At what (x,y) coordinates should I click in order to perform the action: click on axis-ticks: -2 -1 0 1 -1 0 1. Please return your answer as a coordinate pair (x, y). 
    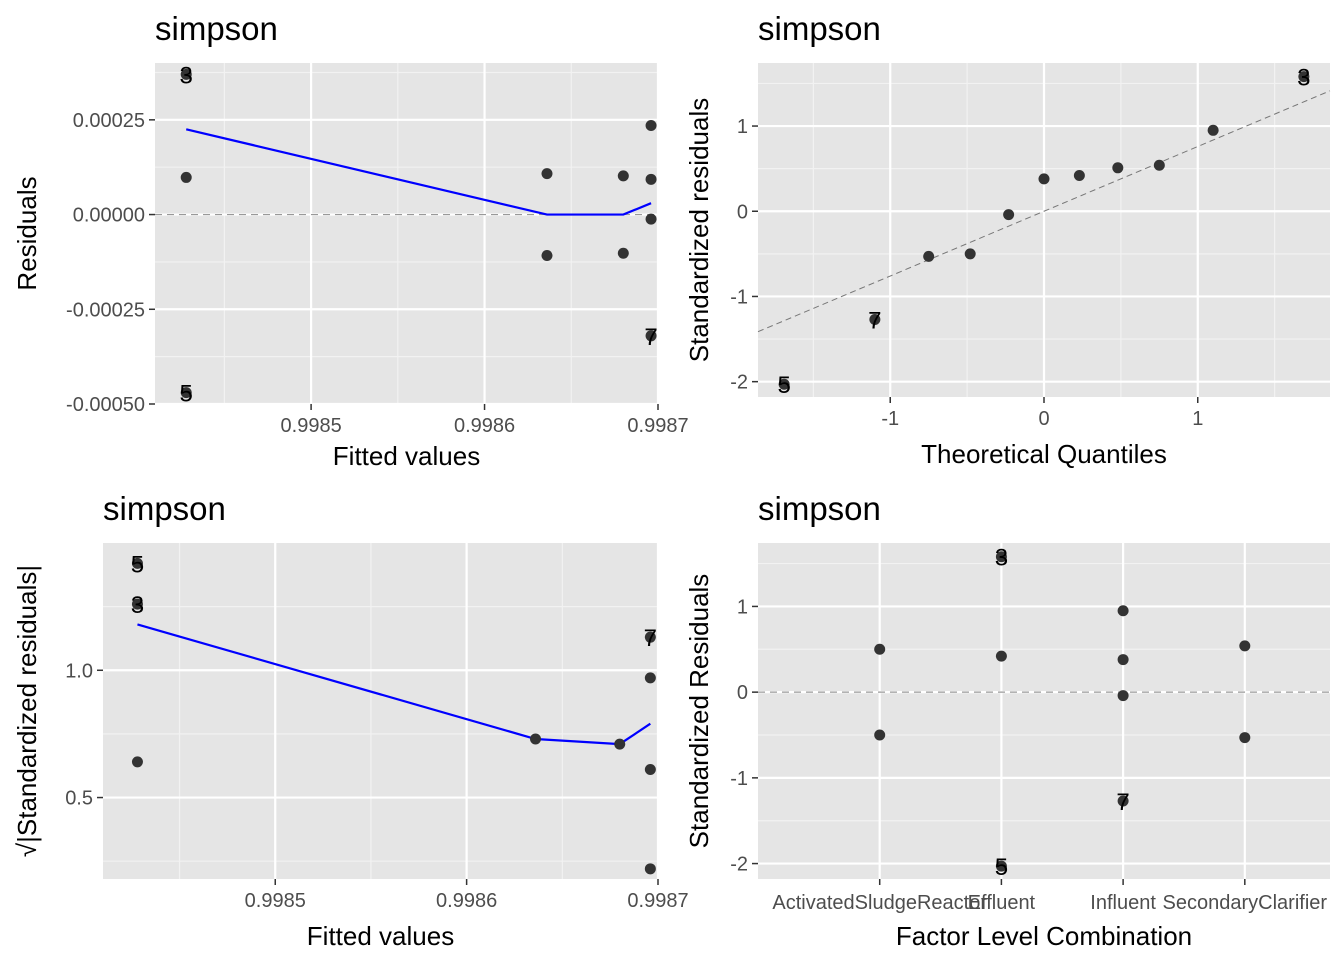
    Looking at the image, I should click on (966, 273).